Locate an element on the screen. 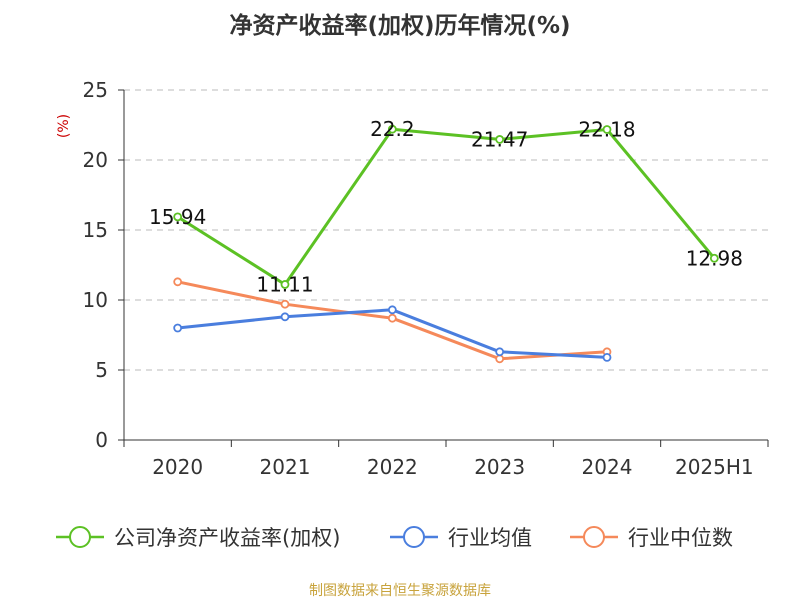  data-label: 22.18 is located at coordinates (606, 129).